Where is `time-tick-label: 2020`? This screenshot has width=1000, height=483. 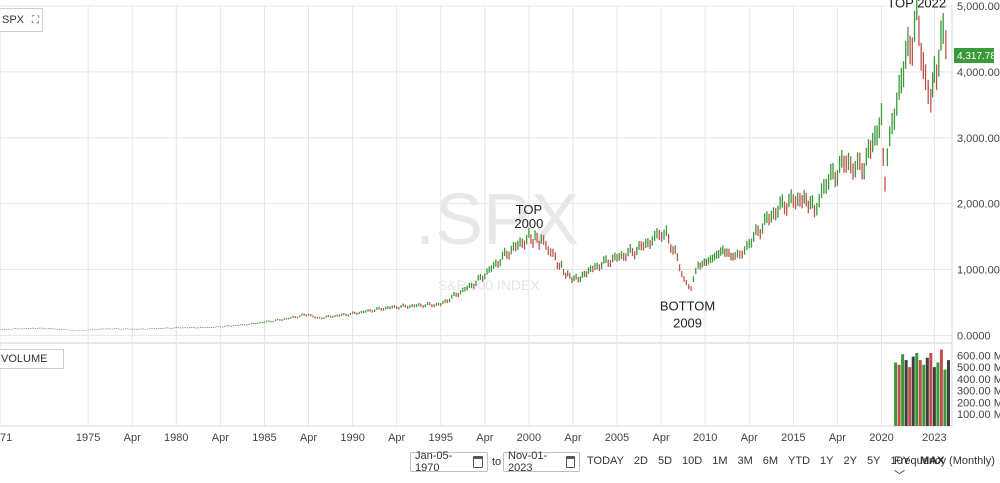
time-tick-label: 2020 is located at coordinates (881, 438).